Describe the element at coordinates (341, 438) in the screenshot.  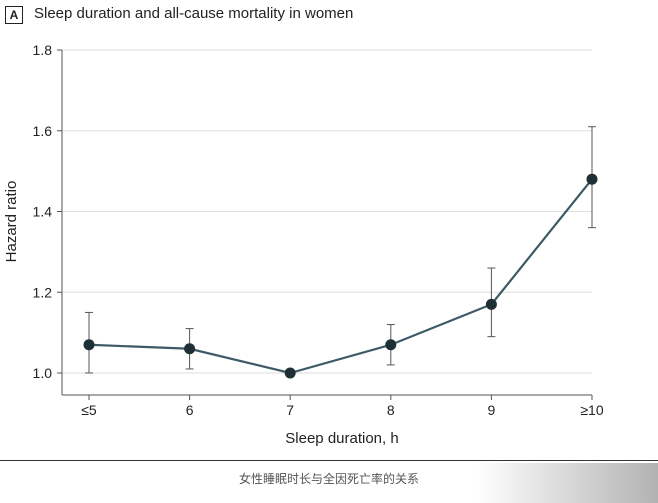
I see `x-axis-label: Sleep duration, h` at that location.